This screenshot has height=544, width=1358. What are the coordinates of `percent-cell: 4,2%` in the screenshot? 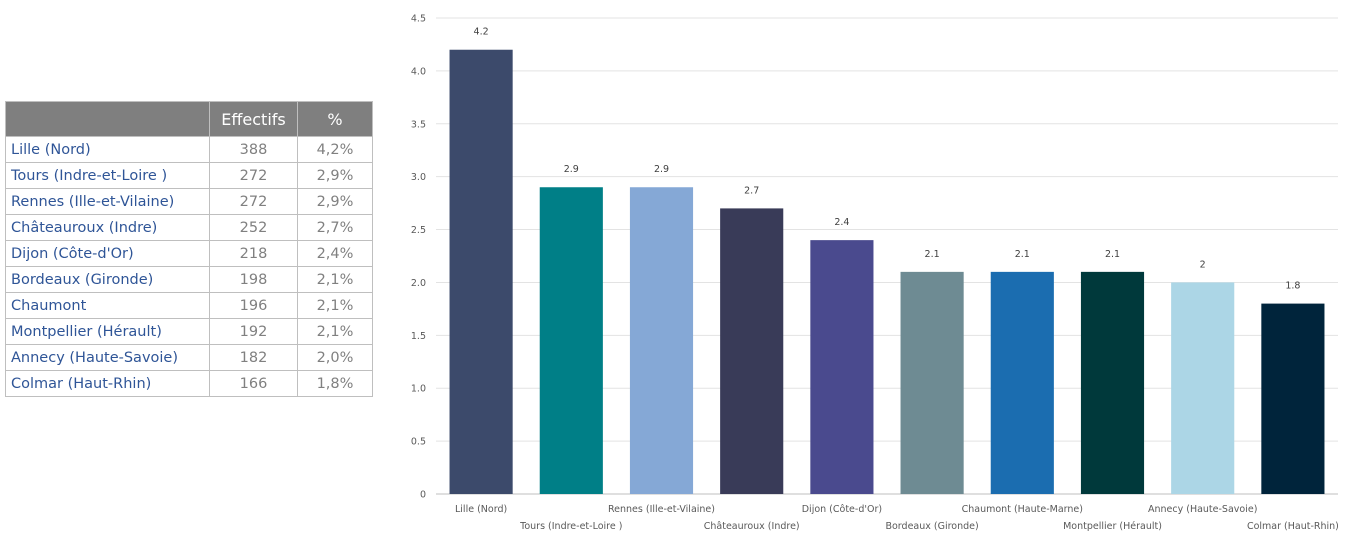 It's located at (335, 149).